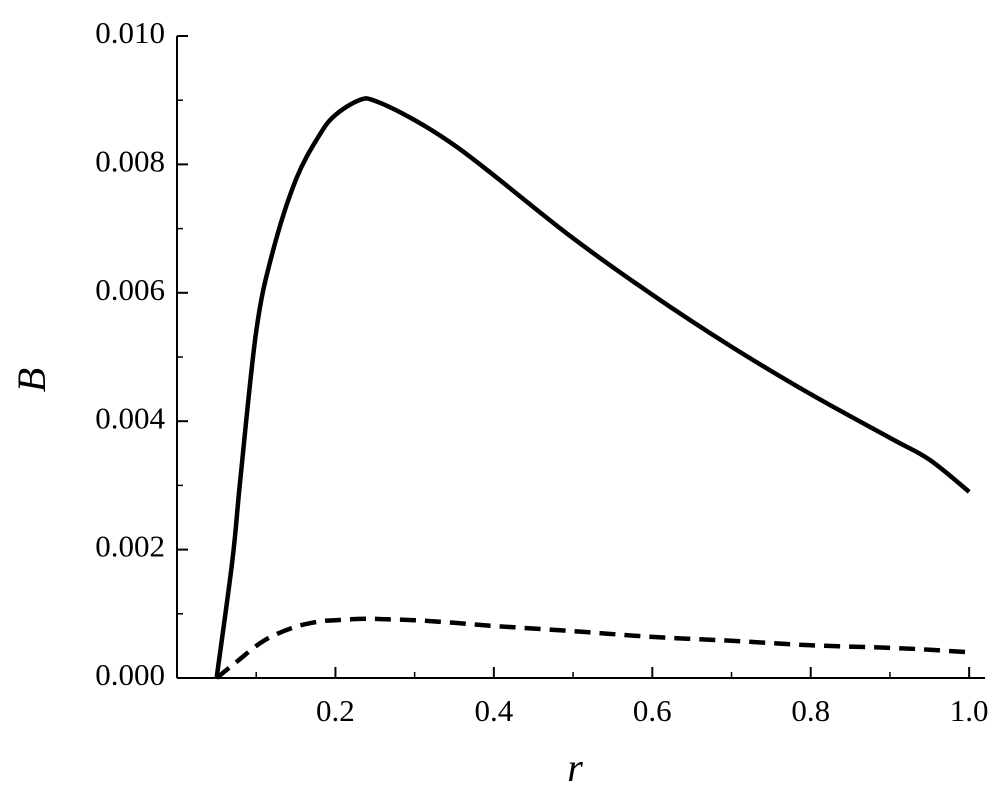 The width and height of the screenshot is (1004, 804). Describe the element at coordinates (335, 710) in the screenshot. I see `x-tick-label: 0.2` at that location.